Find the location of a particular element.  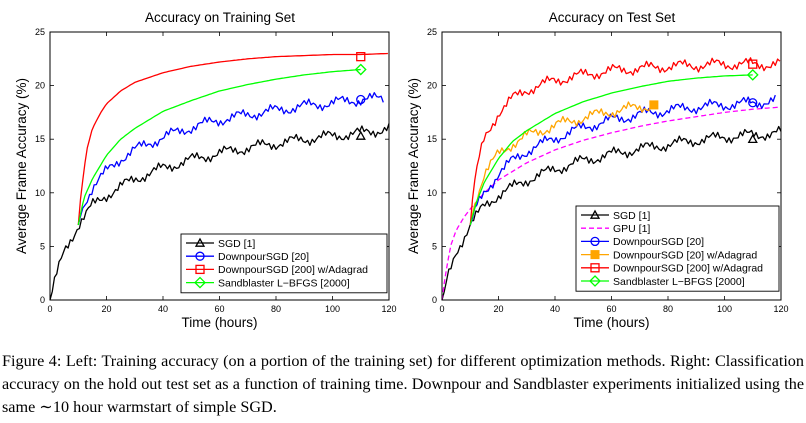

chart-title: Accuracy on Test Set is located at coordinates (612, 17).